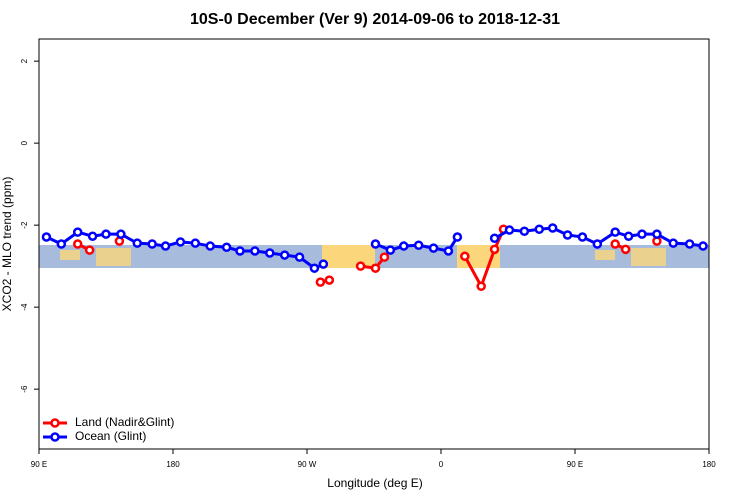  I want to click on x-tick-label: 90 W, so click(307, 464).